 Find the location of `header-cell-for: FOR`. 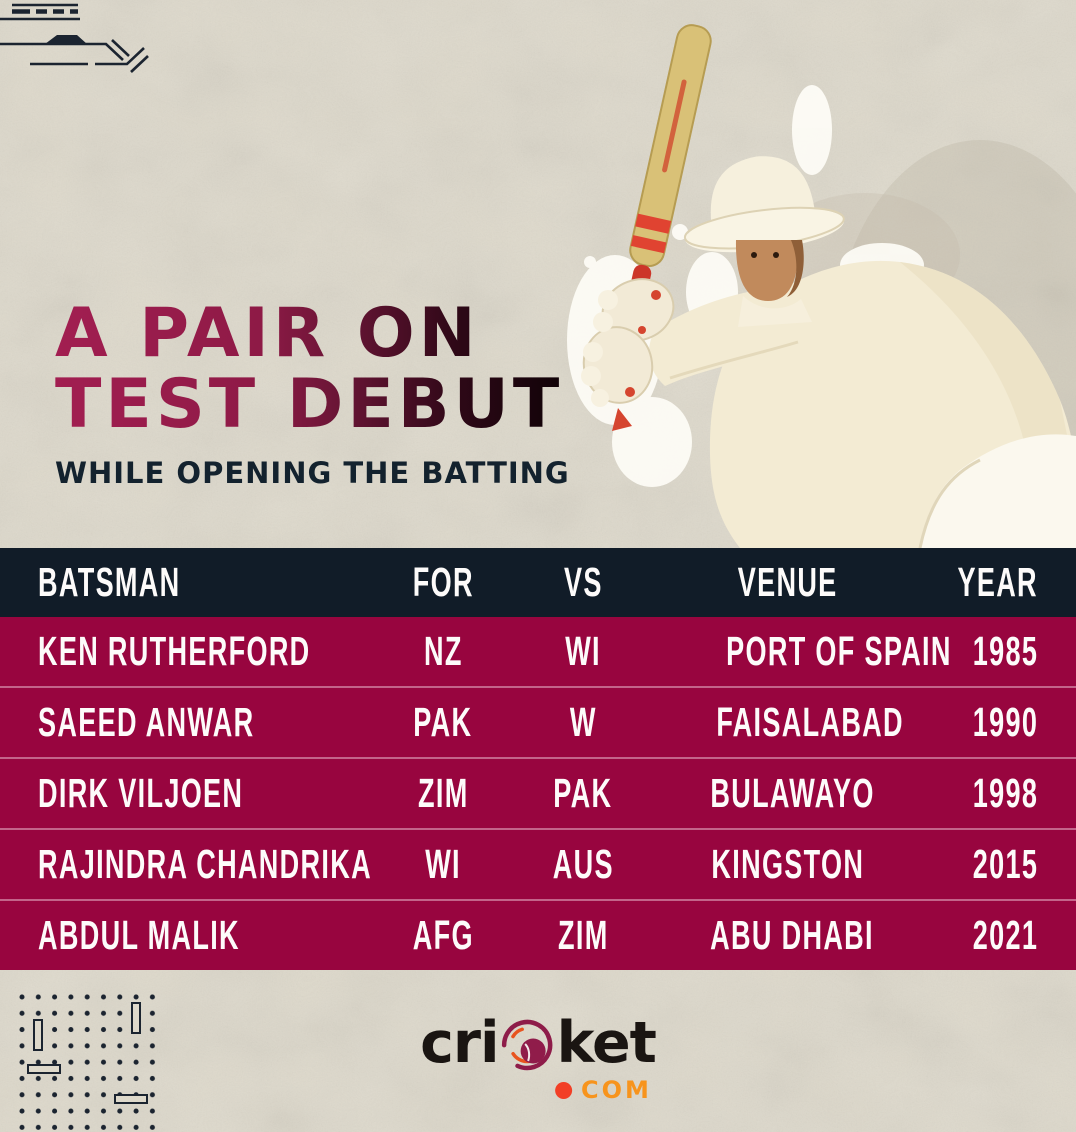

header-cell-for: FOR is located at coordinates (443, 582).